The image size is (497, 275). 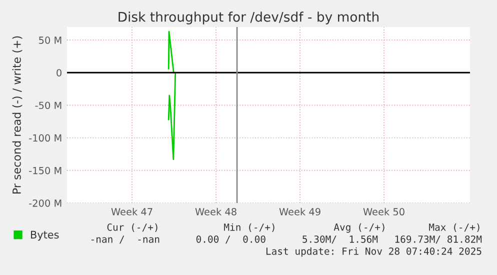 What do you see at coordinates (45, 235) in the screenshot?
I see `legend-label: Bytes` at bounding box center [45, 235].